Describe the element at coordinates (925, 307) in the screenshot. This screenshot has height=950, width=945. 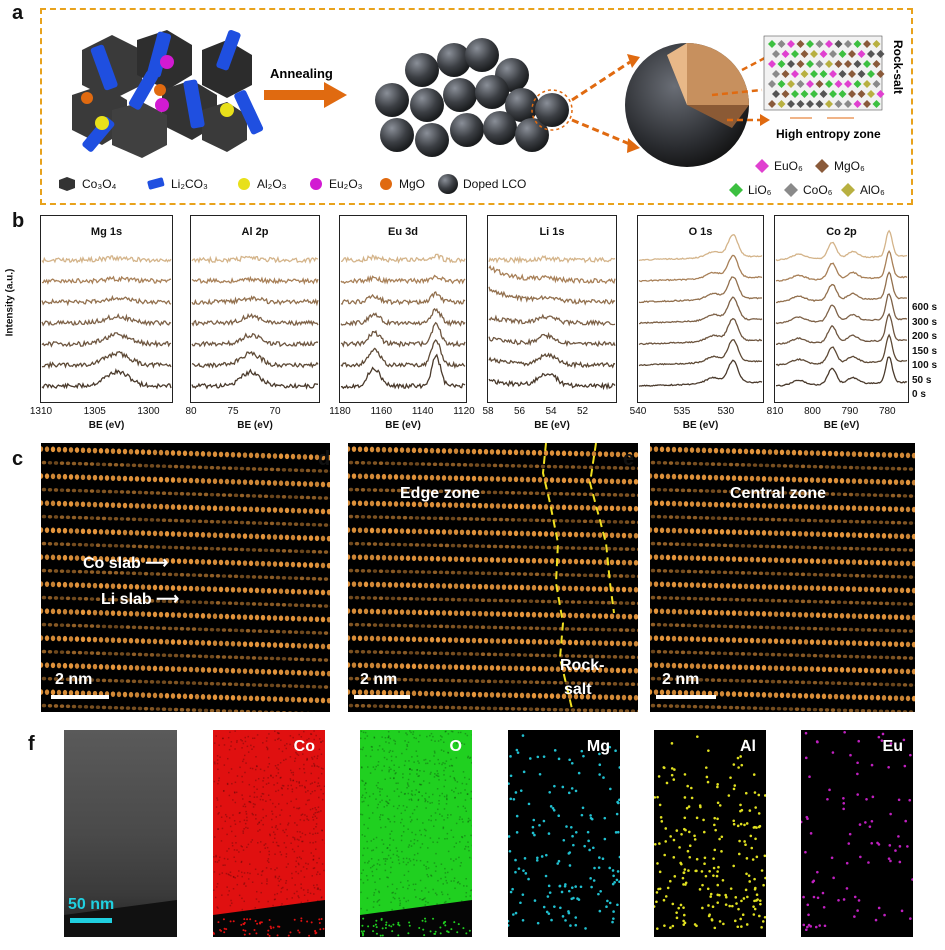
I see `time-label: 600 s` at that location.